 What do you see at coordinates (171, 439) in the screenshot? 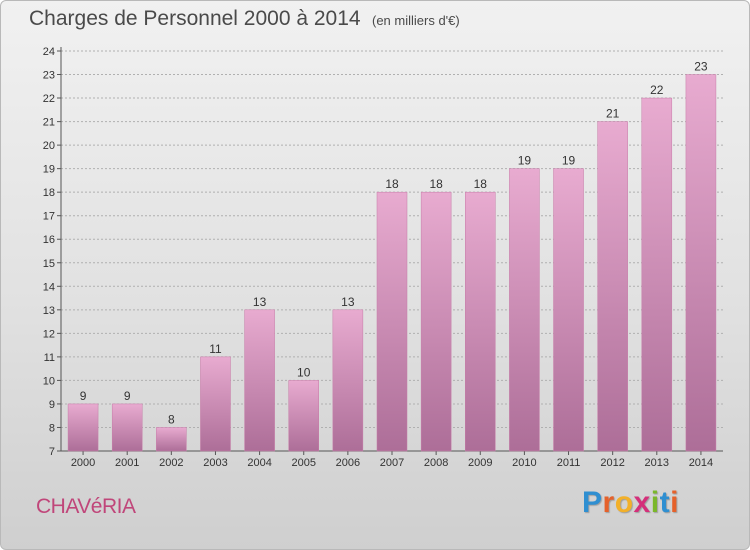
I see `bar-2002` at bounding box center [171, 439].